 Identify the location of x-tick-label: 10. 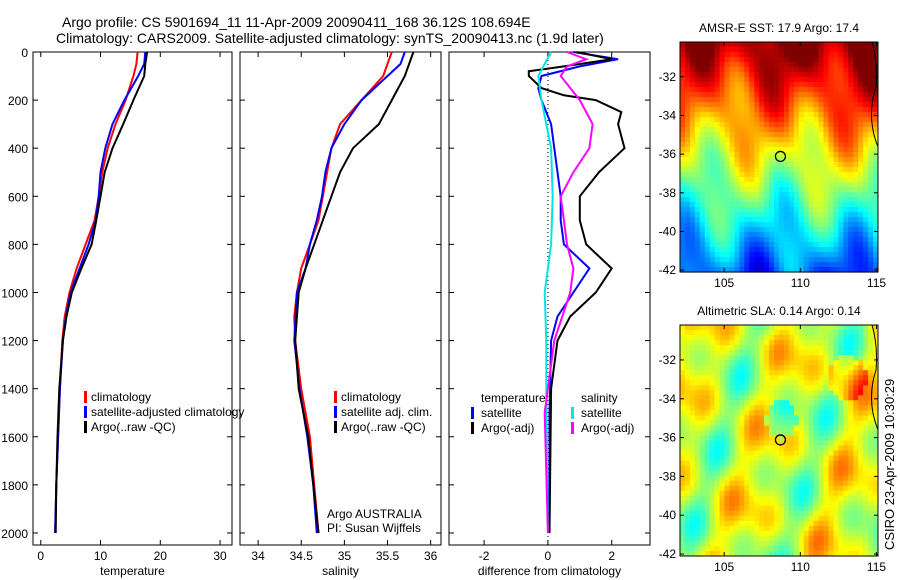
(101, 556).